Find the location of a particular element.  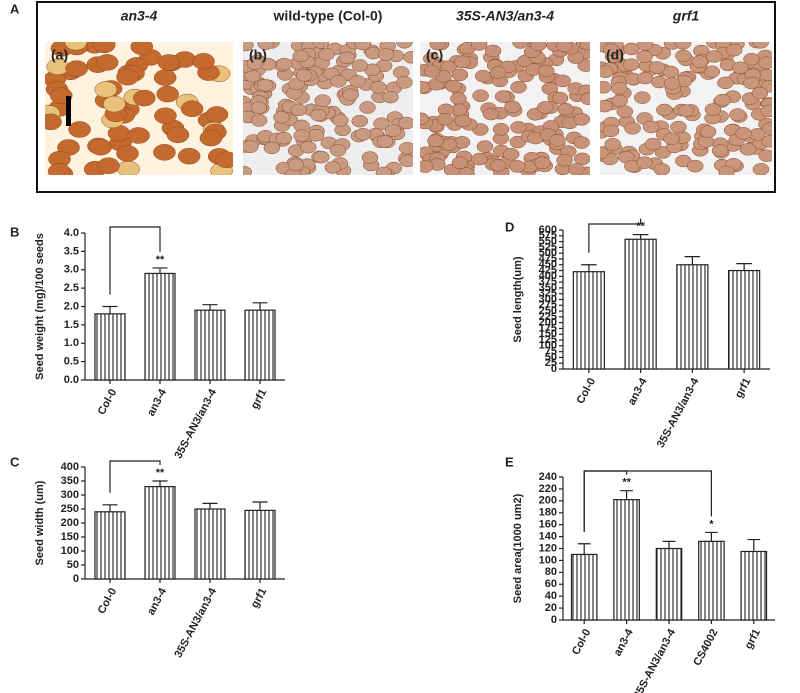

y-tick-label: 350 is located at coordinates (548, 288).